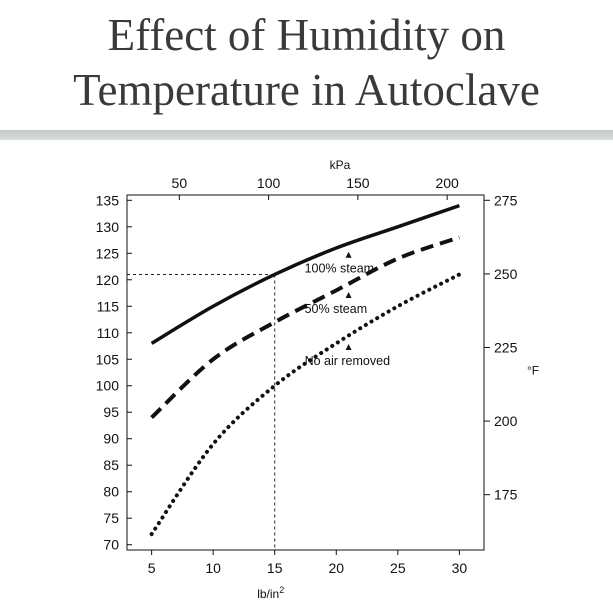  Describe the element at coordinates (506, 274) in the screenshot. I see `right-tick-label-250: 250` at that location.